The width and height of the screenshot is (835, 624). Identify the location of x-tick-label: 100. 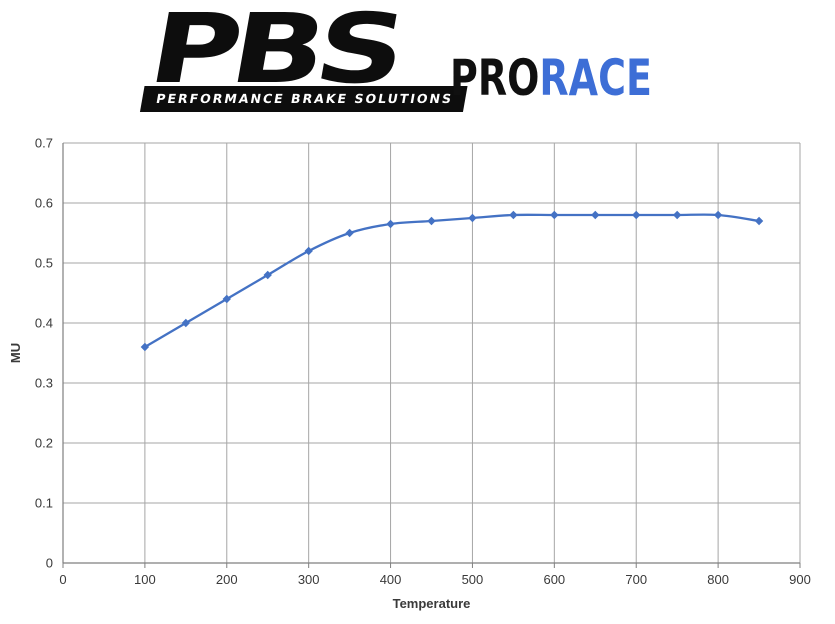
(145, 579).